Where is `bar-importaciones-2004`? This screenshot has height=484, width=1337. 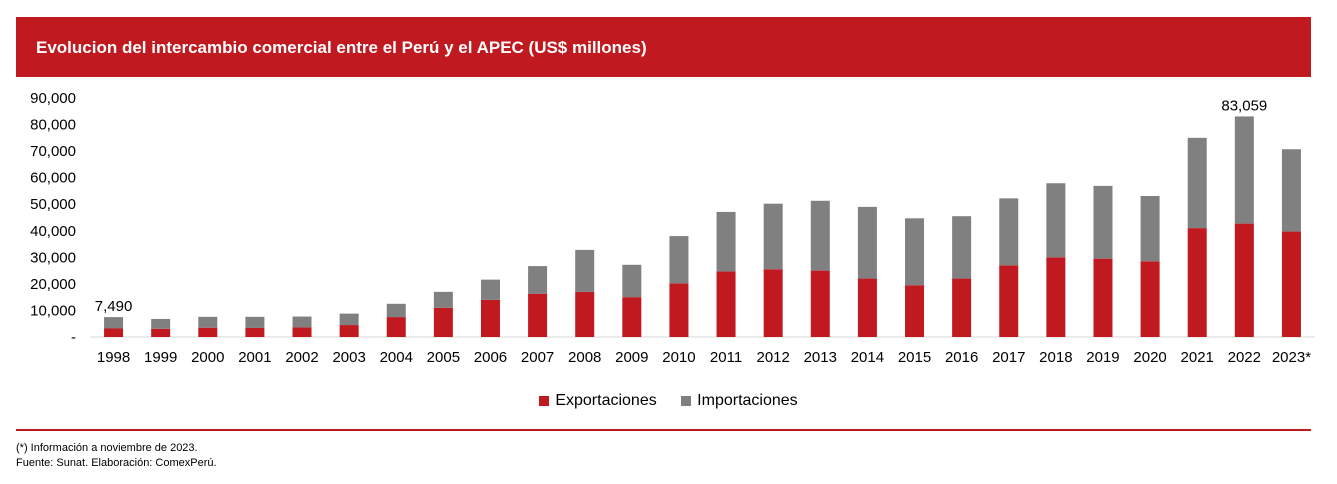 bar-importaciones-2004 is located at coordinates (396, 310).